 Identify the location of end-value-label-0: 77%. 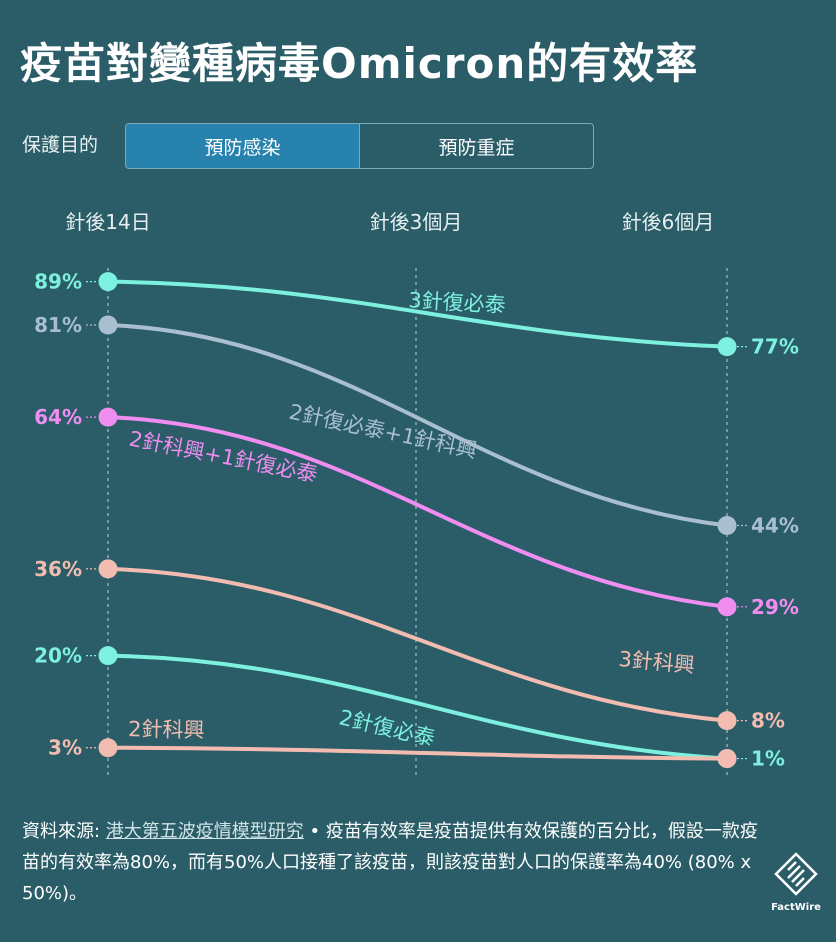
(775, 347).